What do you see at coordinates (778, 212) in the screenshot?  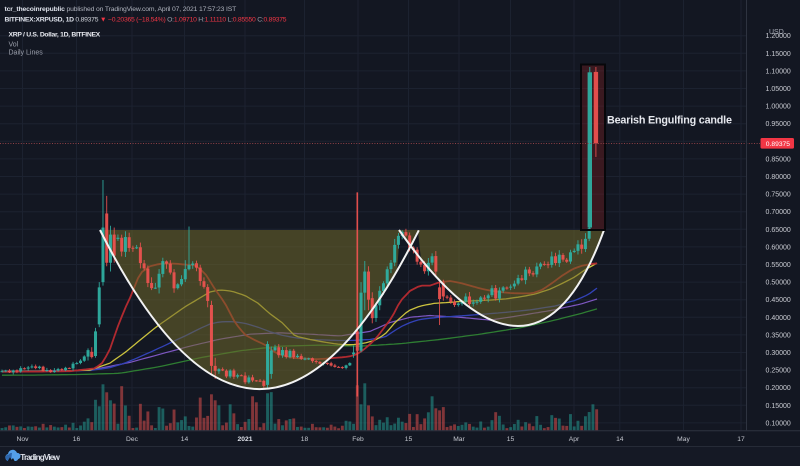 I see `svg-text: 0.70000` at bounding box center [778, 212].